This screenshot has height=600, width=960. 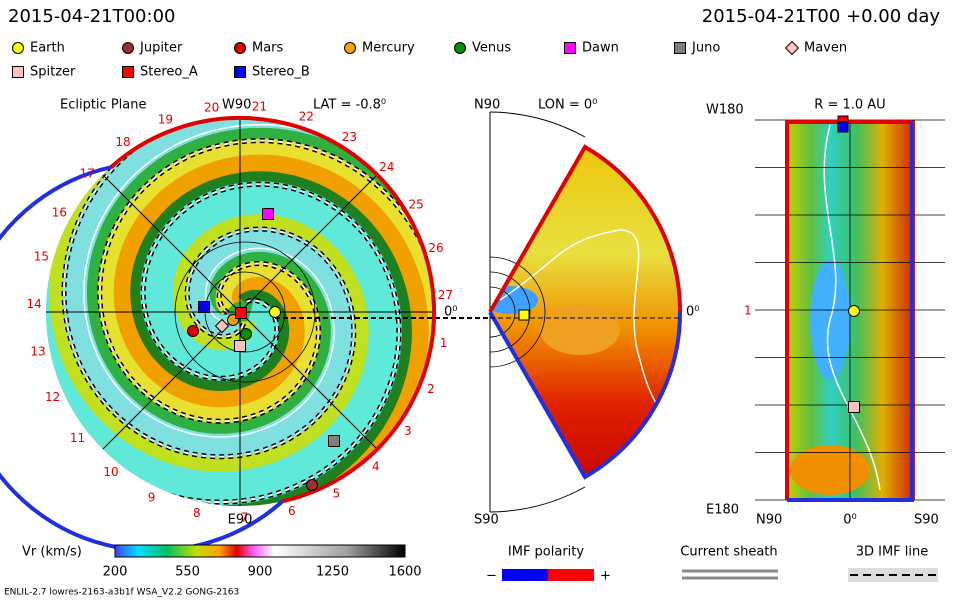 I want to click on label: E90, so click(x=240, y=520).